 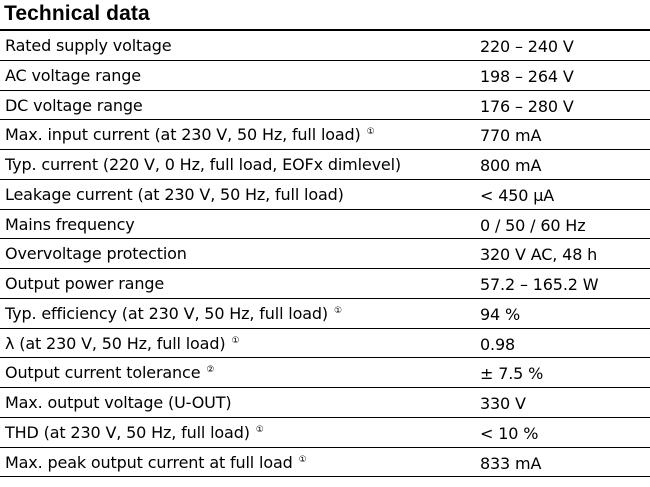 I want to click on row-value: 320 V AC, 48 h, so click(x=539, y=255).